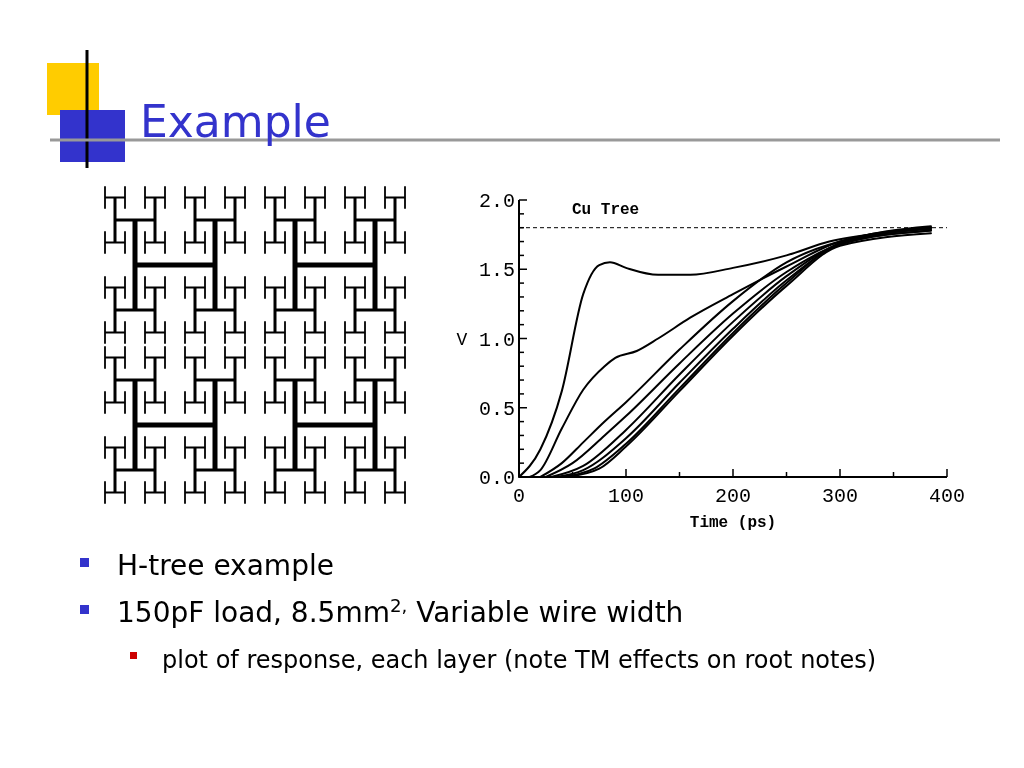 This screenshot has width=1024, height=768. I want to click on x-tick-label: 100, so click(626, 496).